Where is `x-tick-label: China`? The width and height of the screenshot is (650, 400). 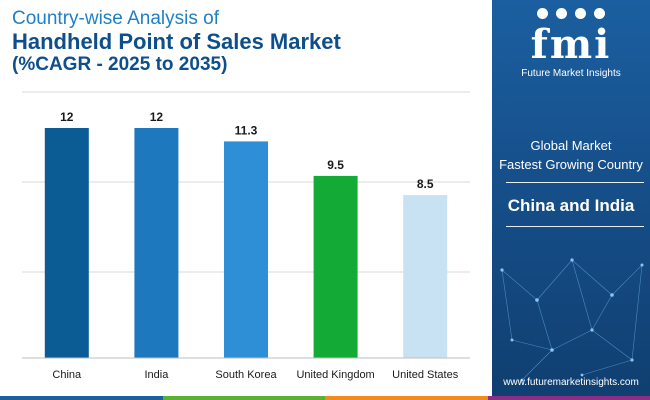 x-tick-label: China is located at coordinates (67, 375).